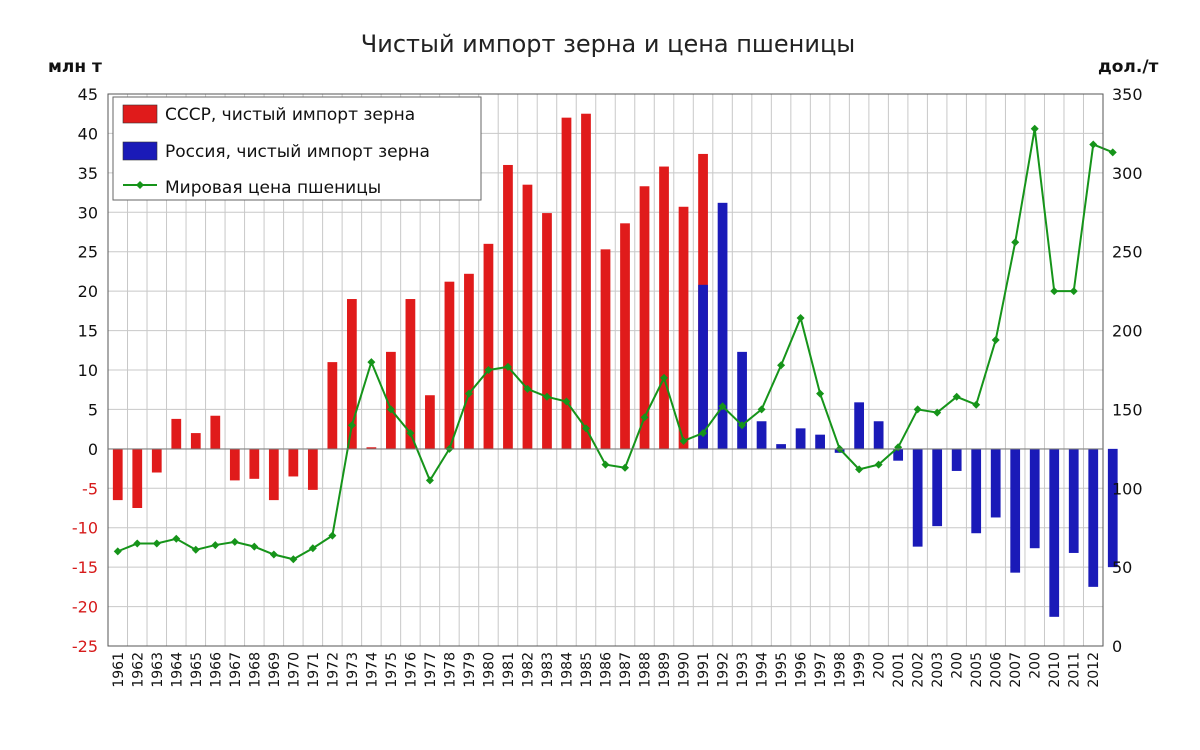 This screenshot has width=1200, height=750. I want to click on x-axis-tick-label: 1981, so click(509, 670).